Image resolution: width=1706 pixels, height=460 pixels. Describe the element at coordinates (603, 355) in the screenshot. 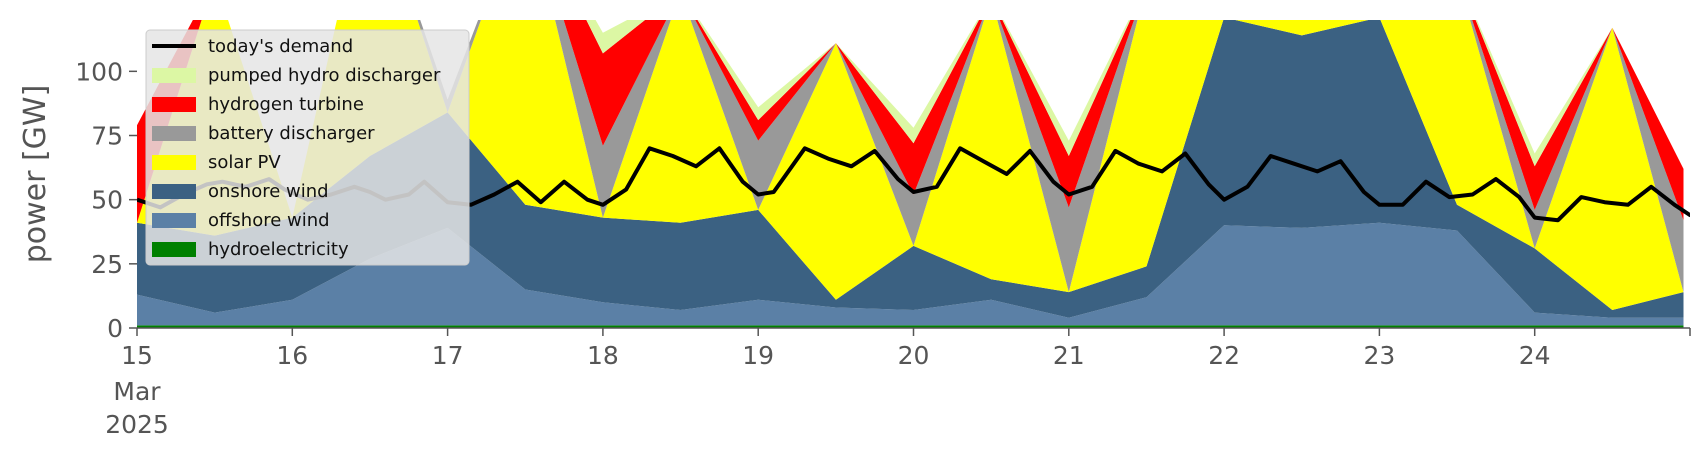

I see `x-tick-label: 18` at that location.